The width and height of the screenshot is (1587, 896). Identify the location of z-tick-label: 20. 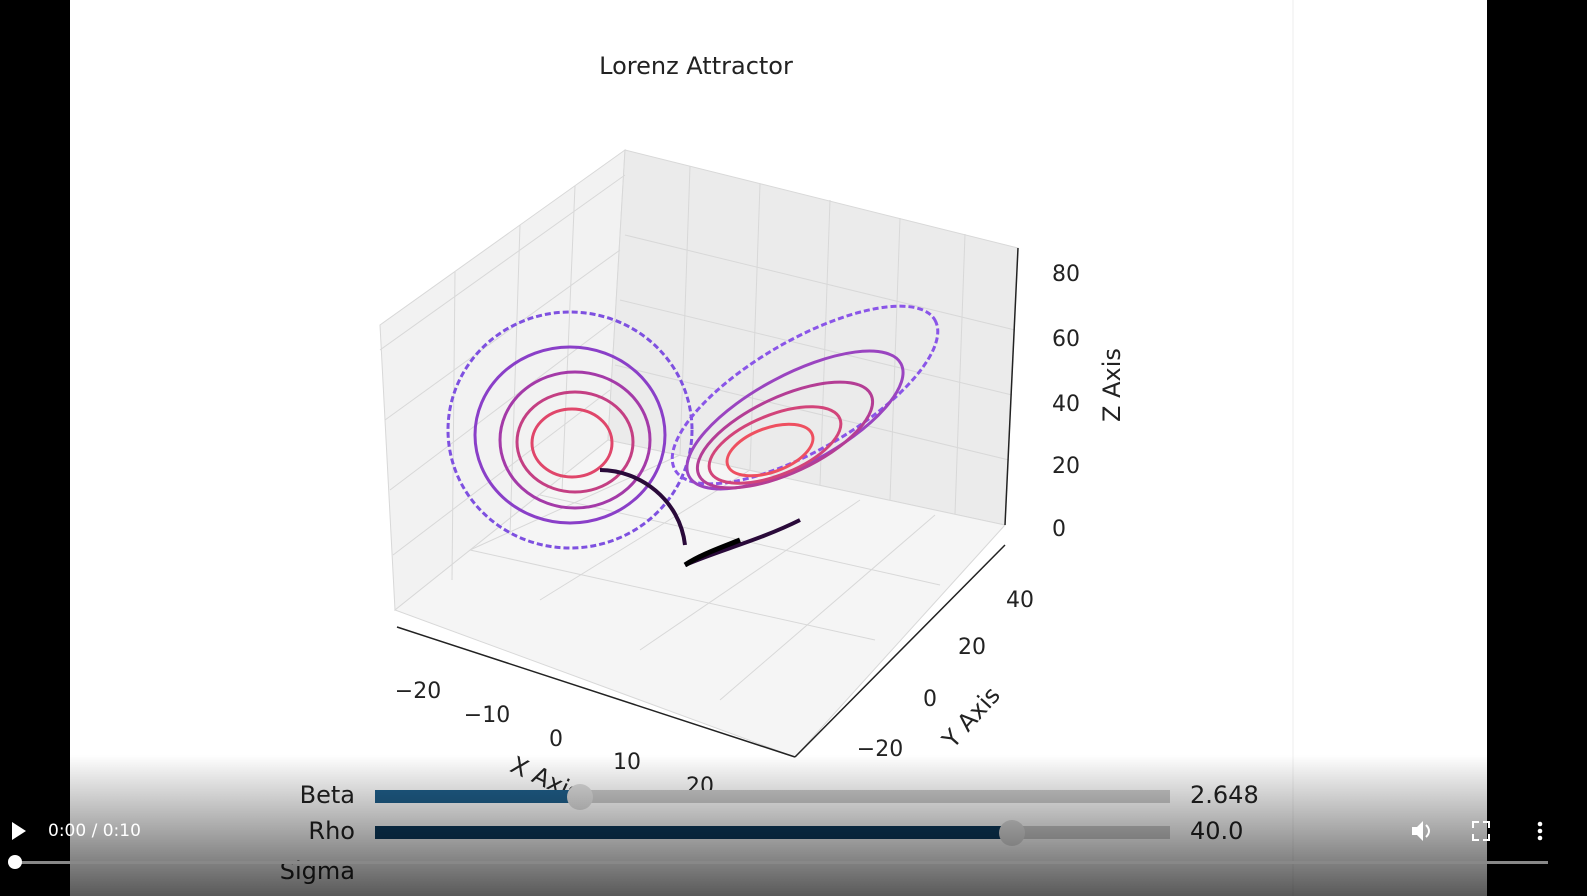
(1066, 466).